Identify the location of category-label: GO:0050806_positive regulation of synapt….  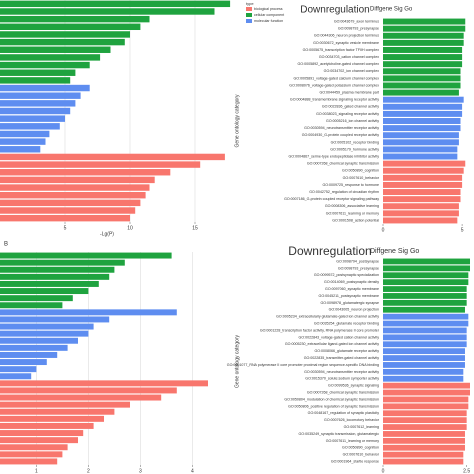
(333, 406).